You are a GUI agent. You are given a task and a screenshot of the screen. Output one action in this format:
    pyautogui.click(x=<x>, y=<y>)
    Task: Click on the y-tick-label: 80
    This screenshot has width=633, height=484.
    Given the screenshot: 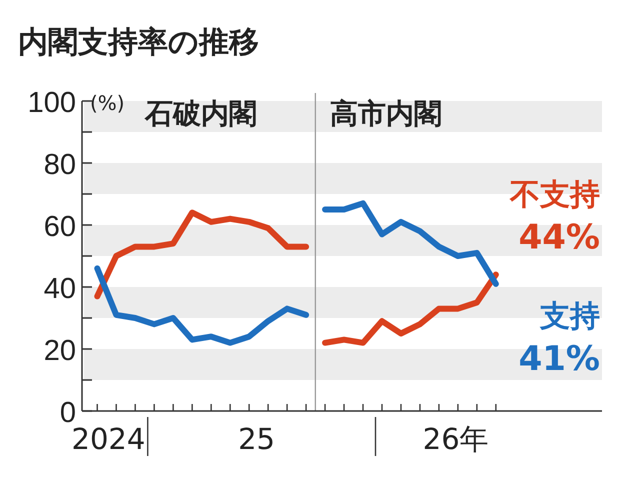 What is the action you would take?
    pyautogui.click(x=60, y=165)
    